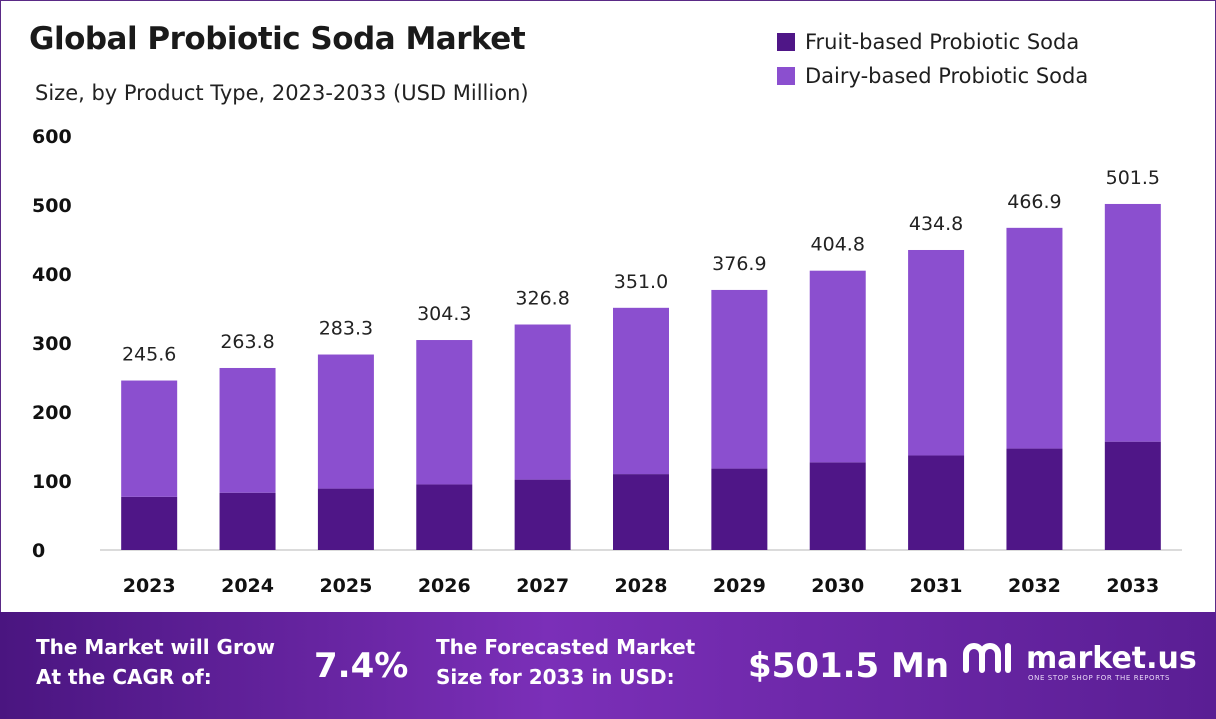 The image size is (1216, 719). Describe the element at coordinates (947, 76) in the screenshot. I see `legend-label-dairy: Dairy-based Probiotic Soda` at that location.